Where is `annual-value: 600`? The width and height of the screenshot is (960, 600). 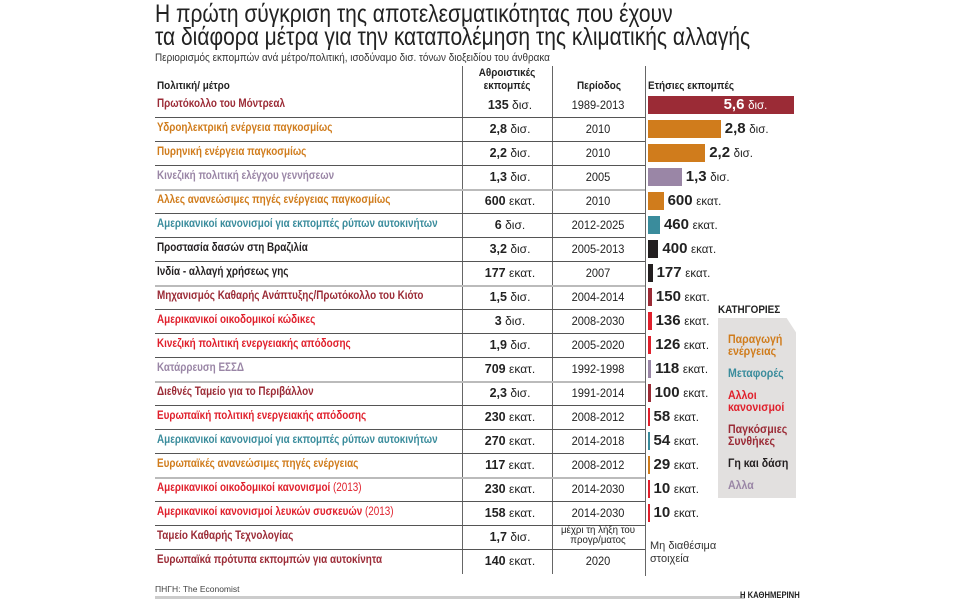 annual-value: 600 is located at coordinates (680, 200).